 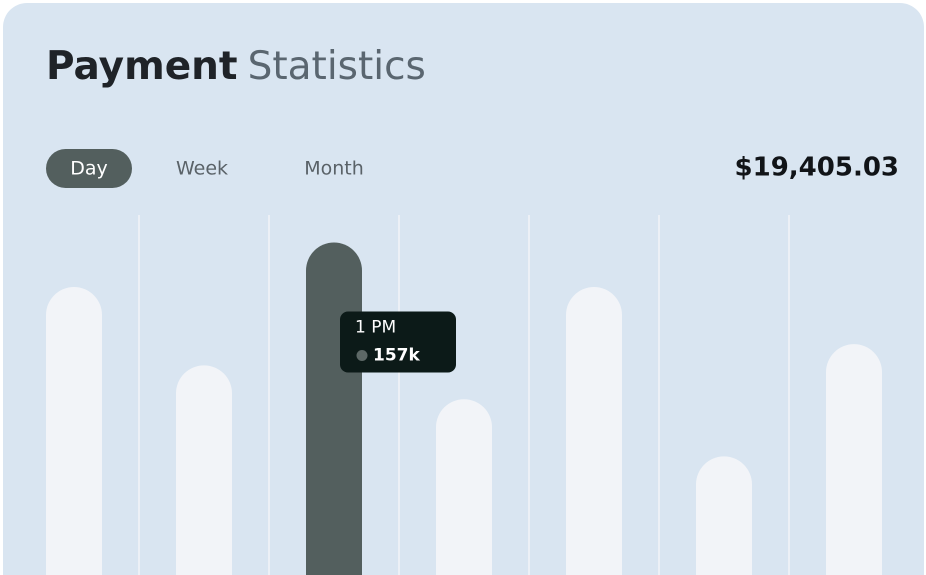 I want to click on tooltip-bg, so click(x=398, y=342).